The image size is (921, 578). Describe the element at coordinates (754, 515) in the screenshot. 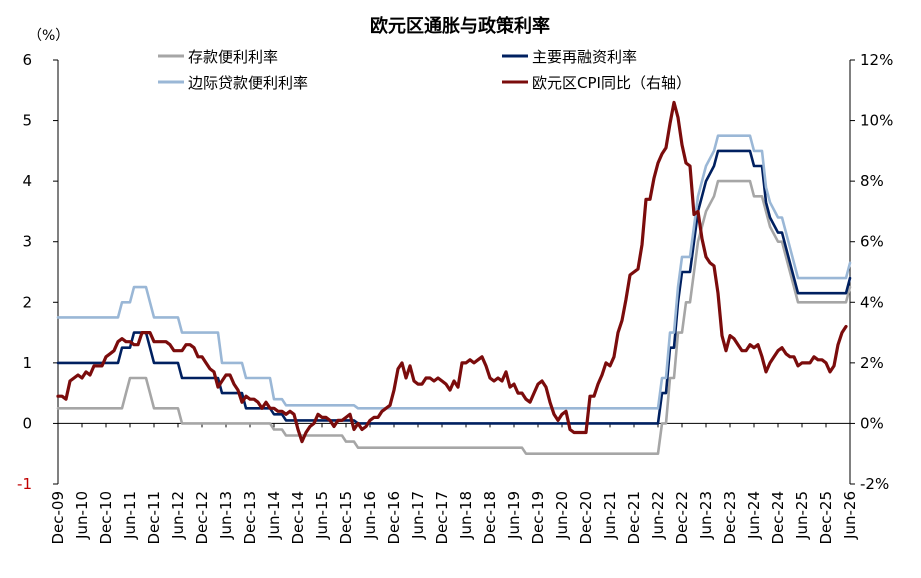

I see `x-tick-label: Jun-24` at that location.